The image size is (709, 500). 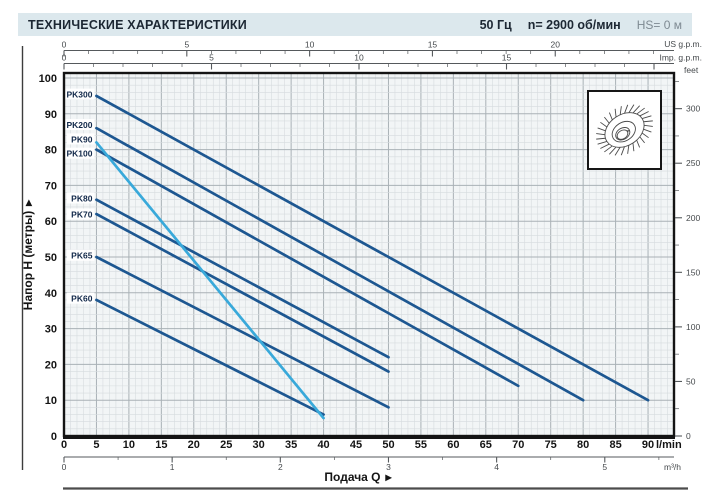 I want to click on curve-label-PK100: PK100, so click(x=79, y=154).